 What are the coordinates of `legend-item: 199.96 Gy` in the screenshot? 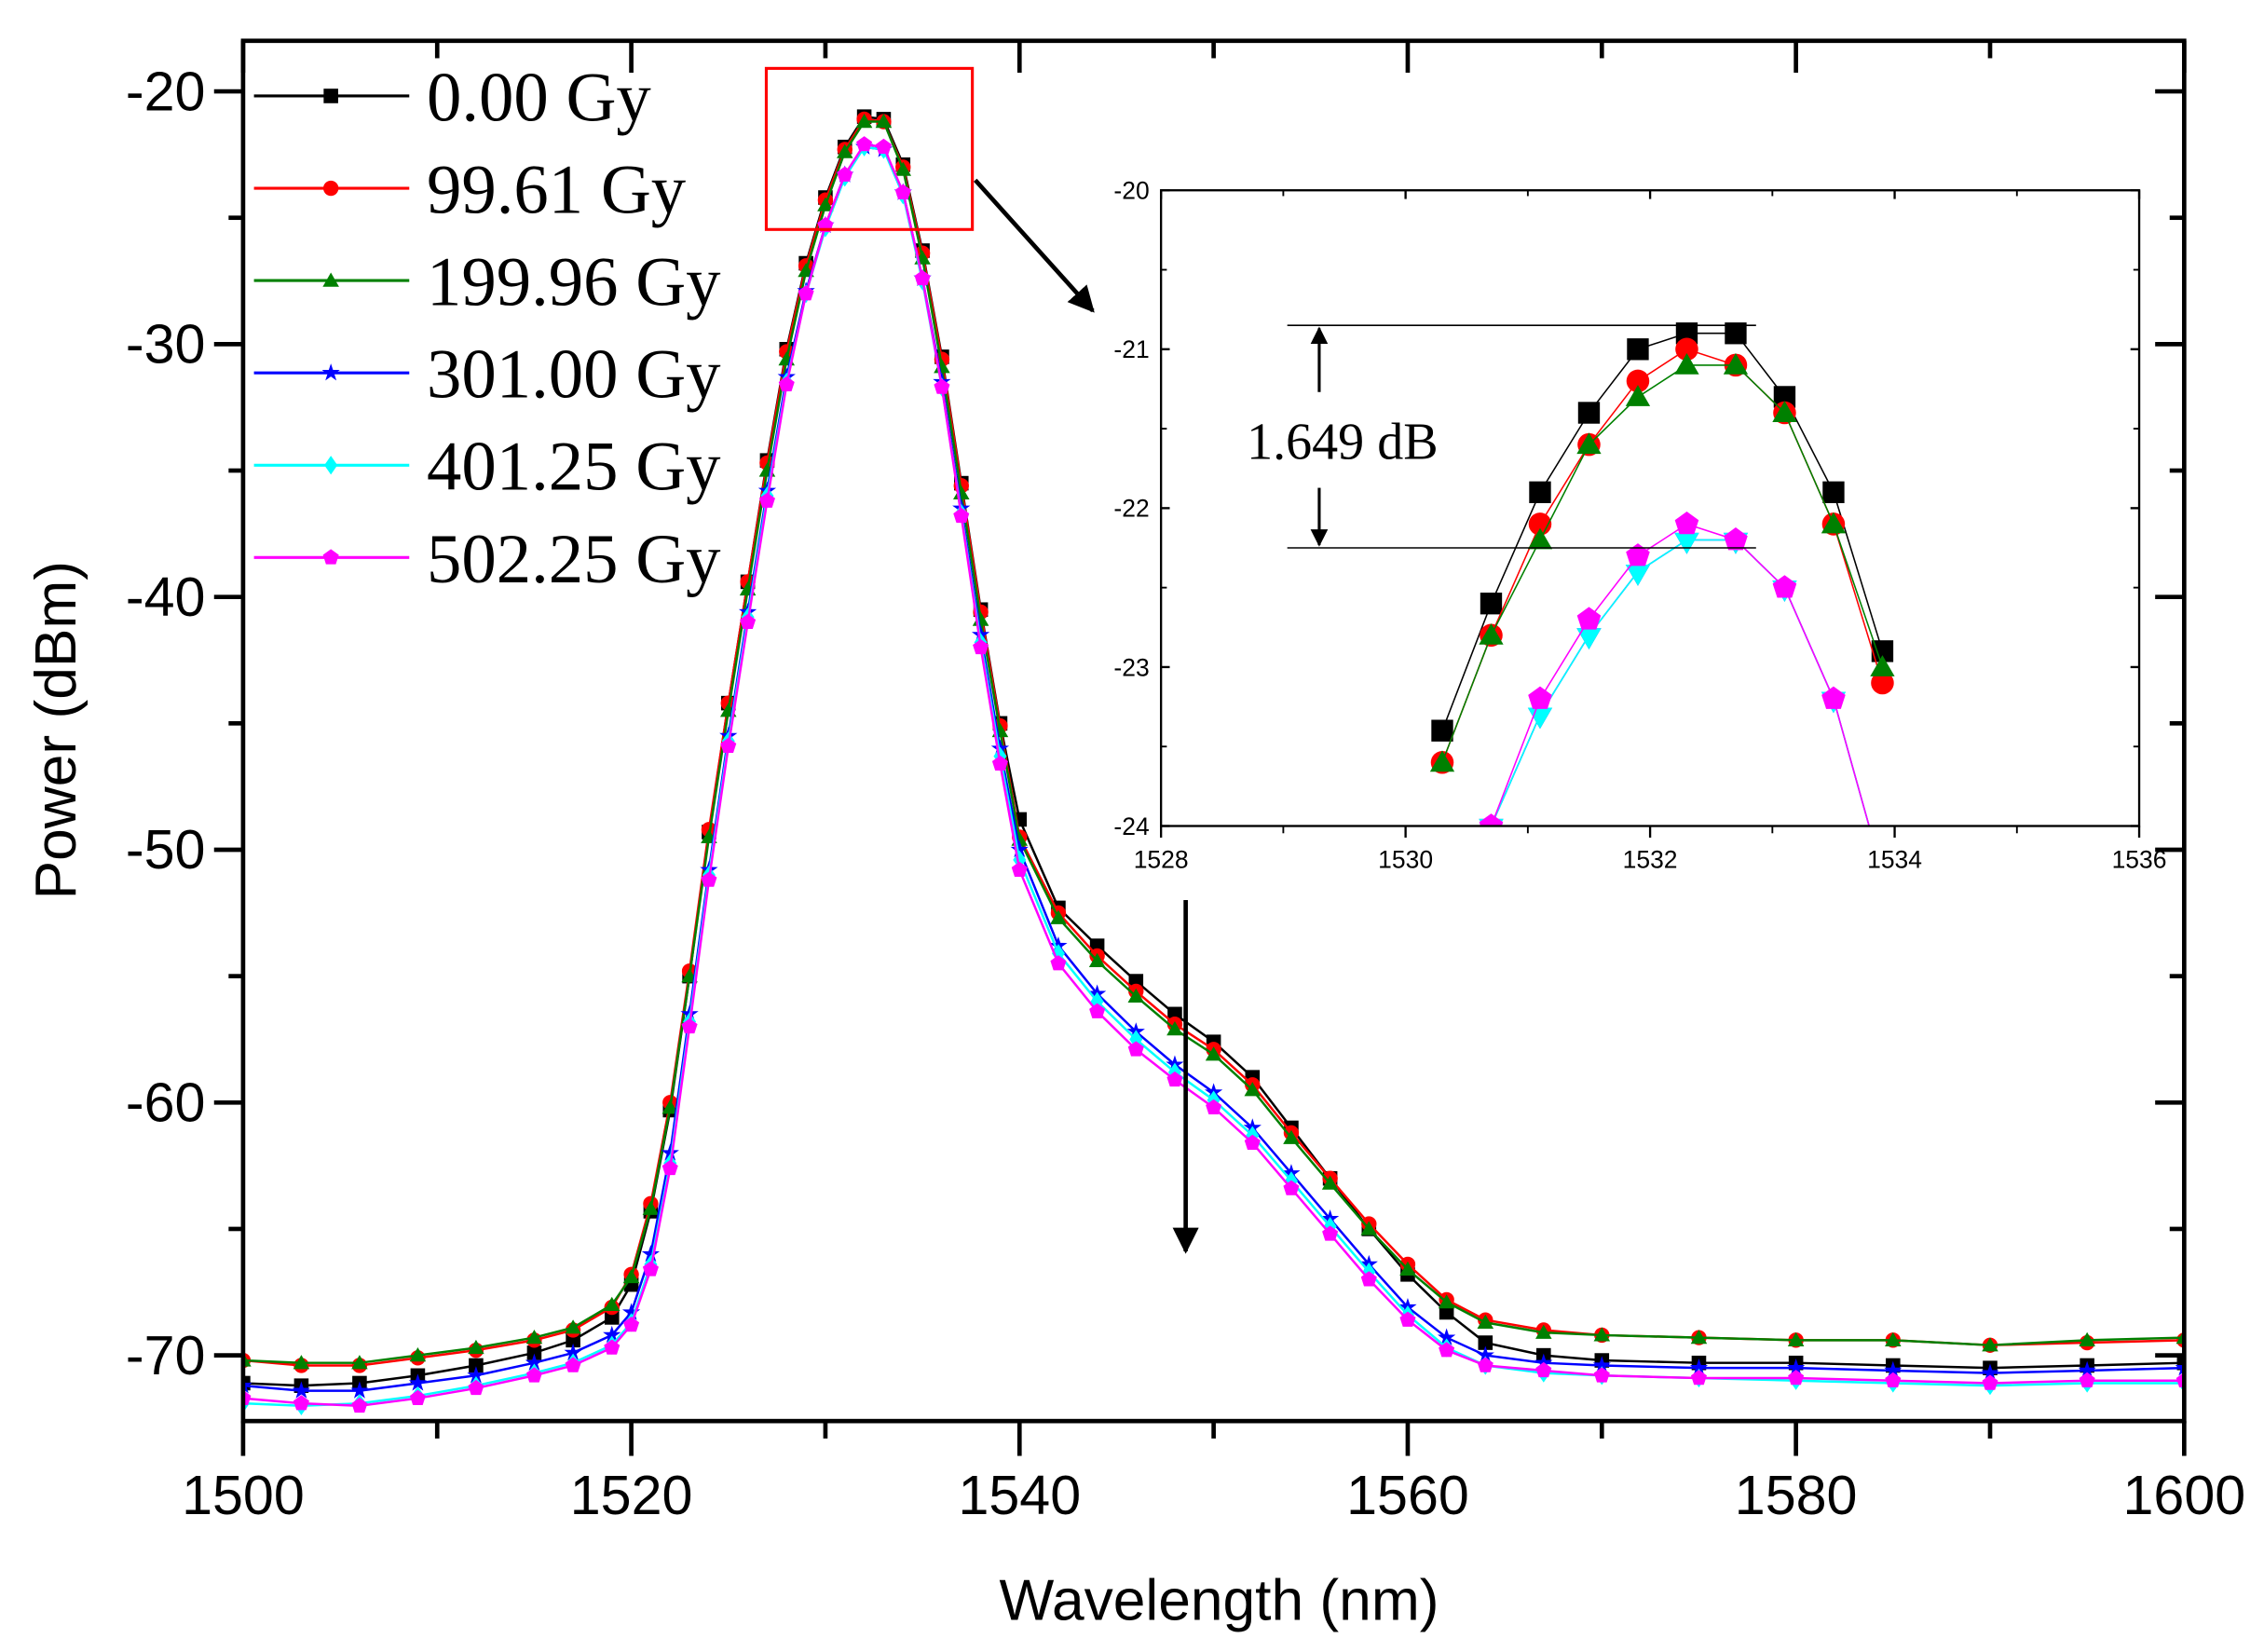 It's located at (487, 282).